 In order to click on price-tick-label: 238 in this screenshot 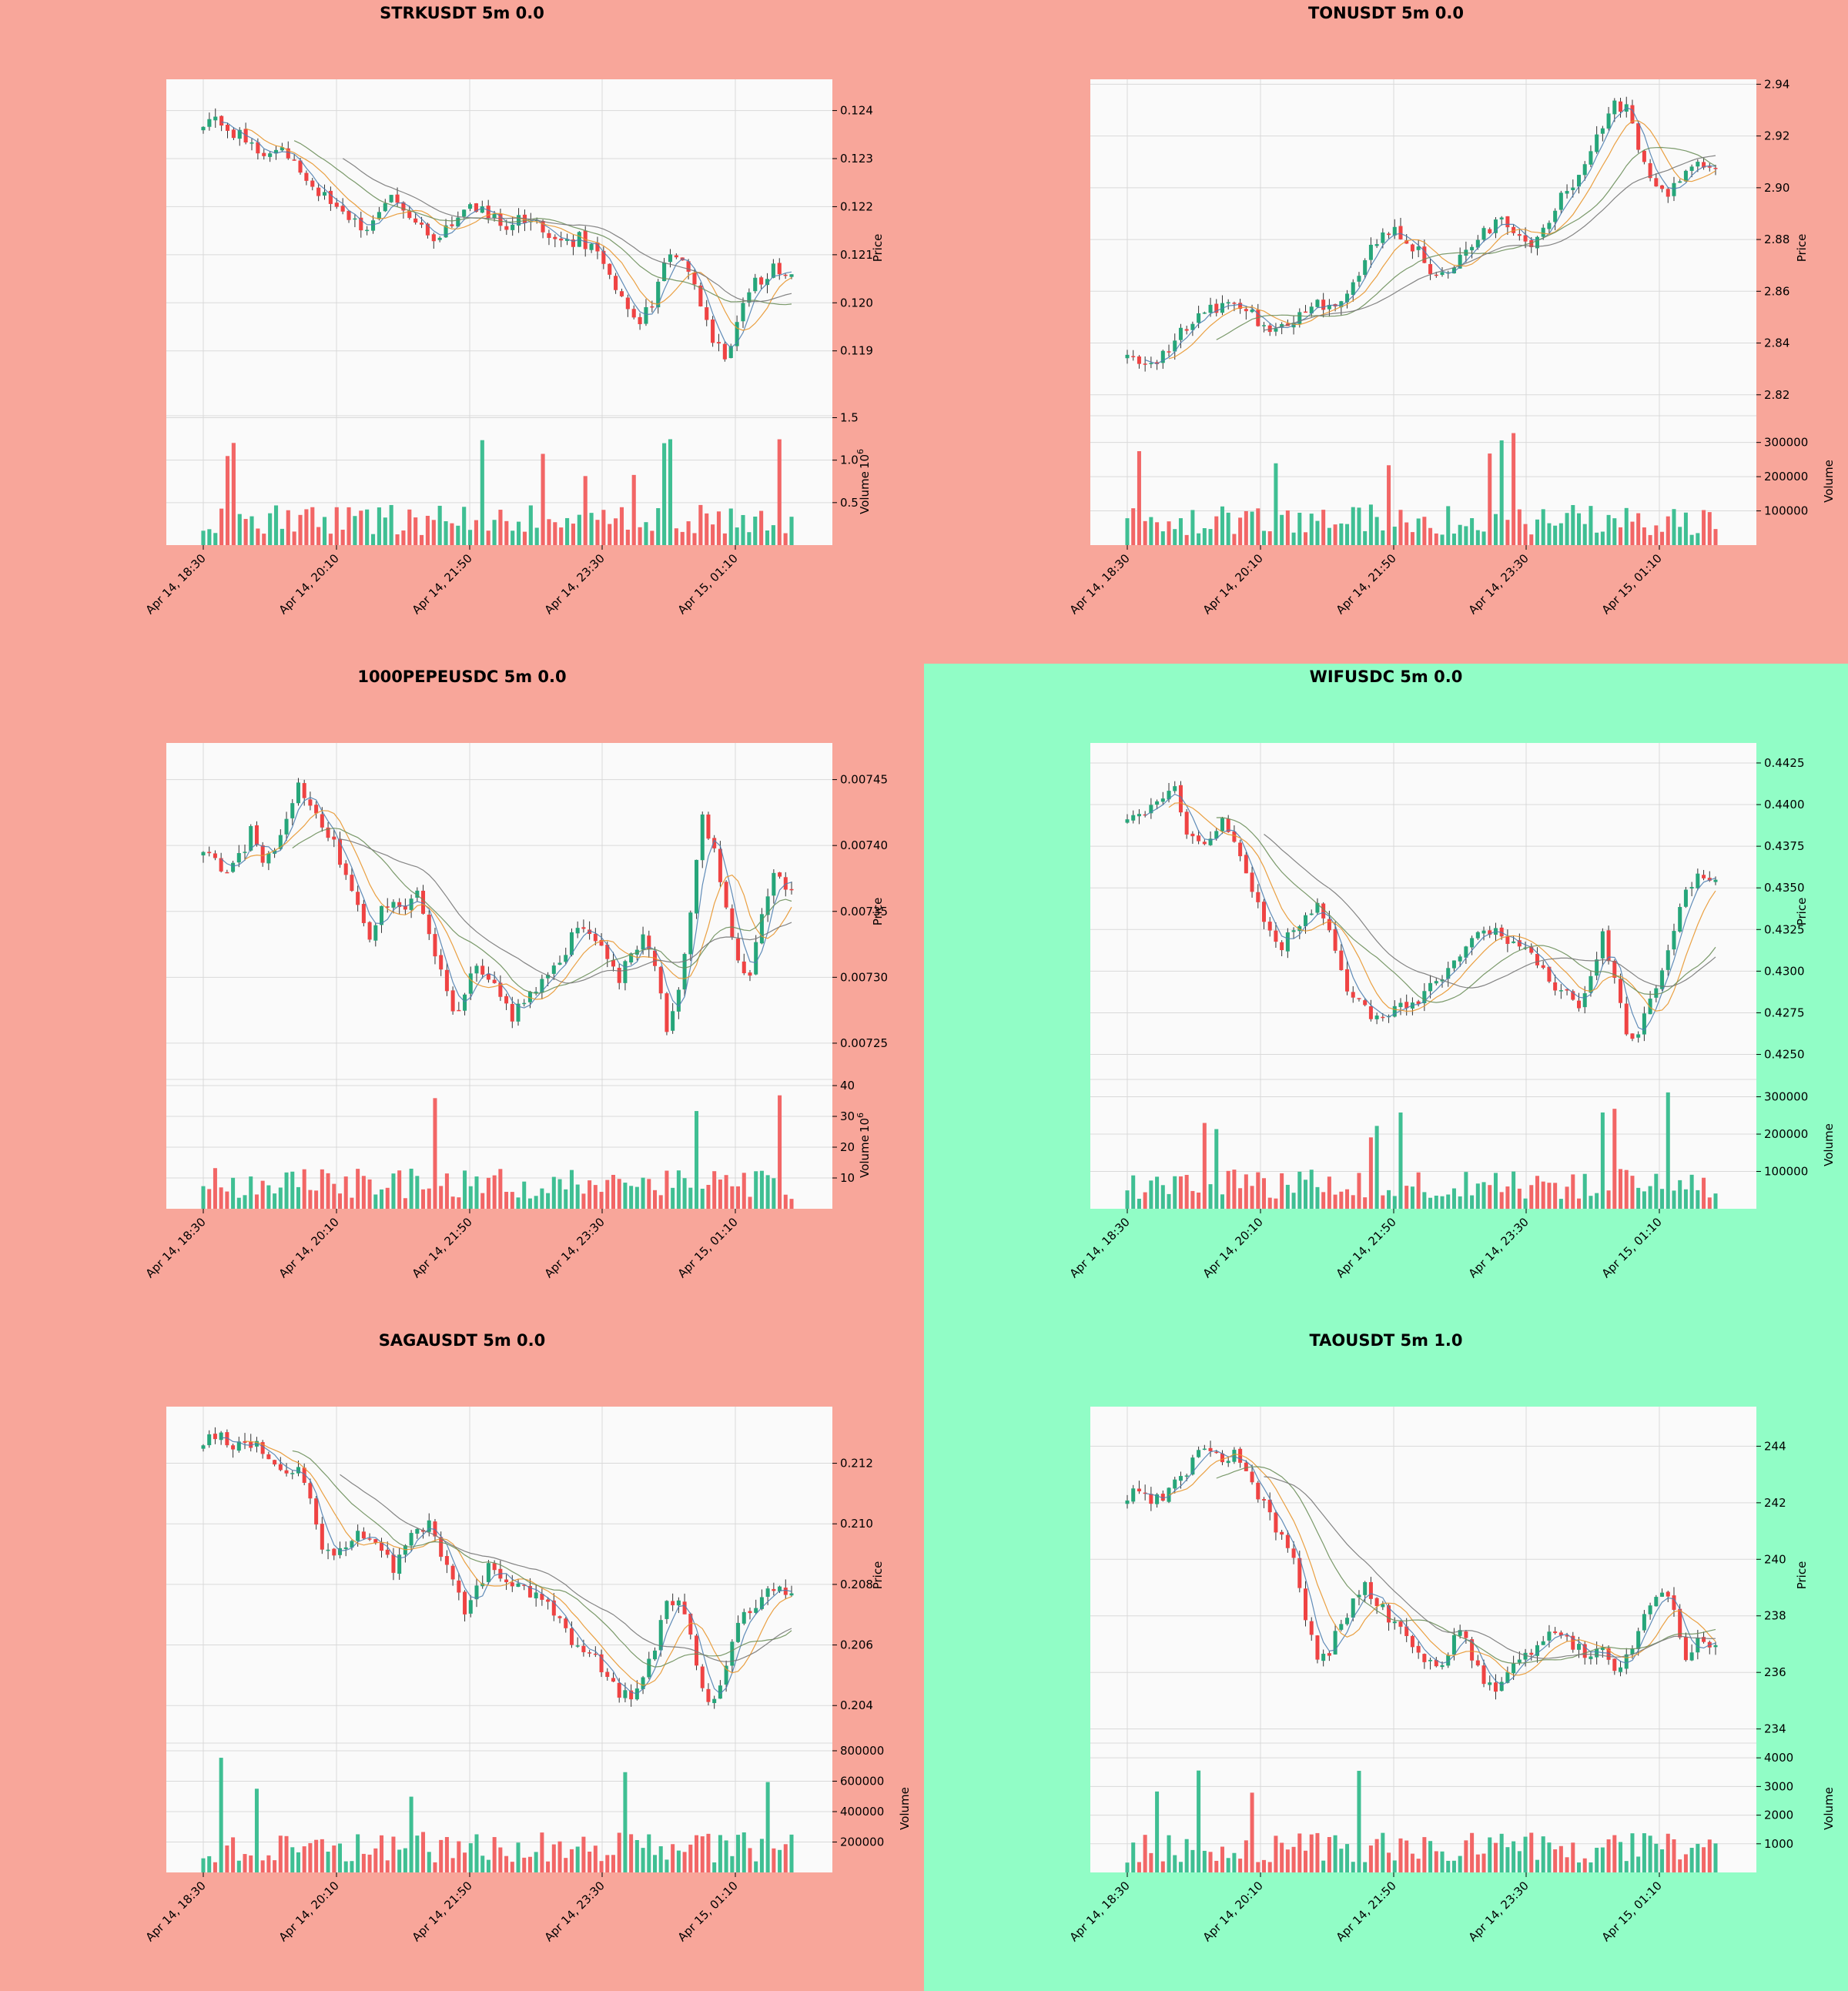, I will do `click(1775, 1616)`.